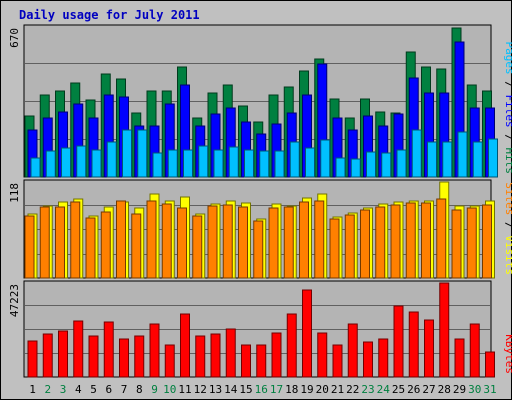 Image resolution: width=512 pixels, height=400 pixels. I want to click on day-label: 2, so click(47, 389).